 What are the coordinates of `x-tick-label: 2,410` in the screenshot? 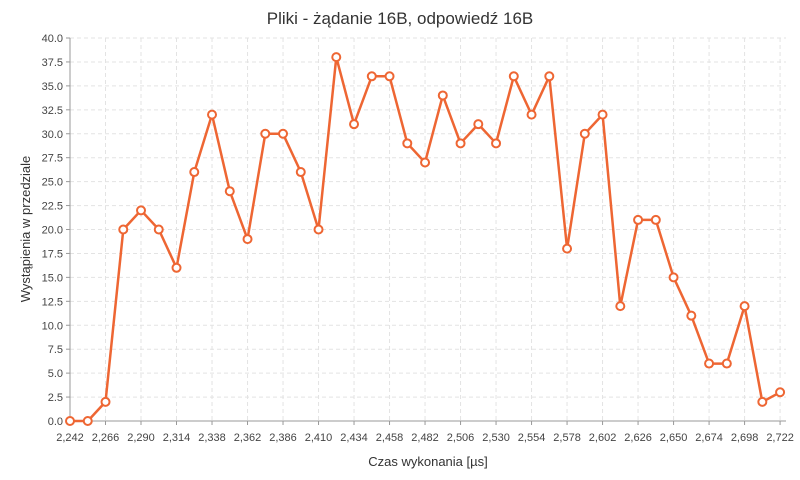 It's located at (319, 438).